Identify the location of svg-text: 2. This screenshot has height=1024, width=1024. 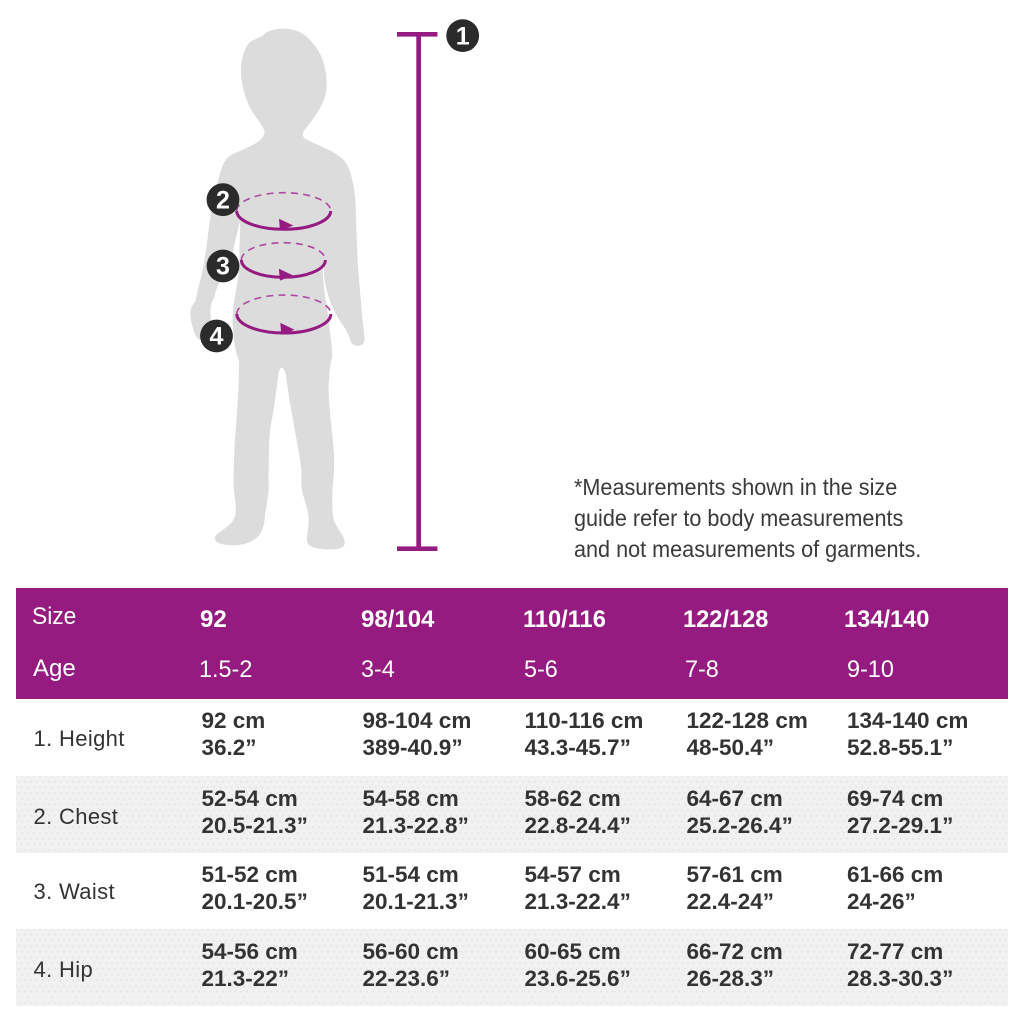
(223, 201).